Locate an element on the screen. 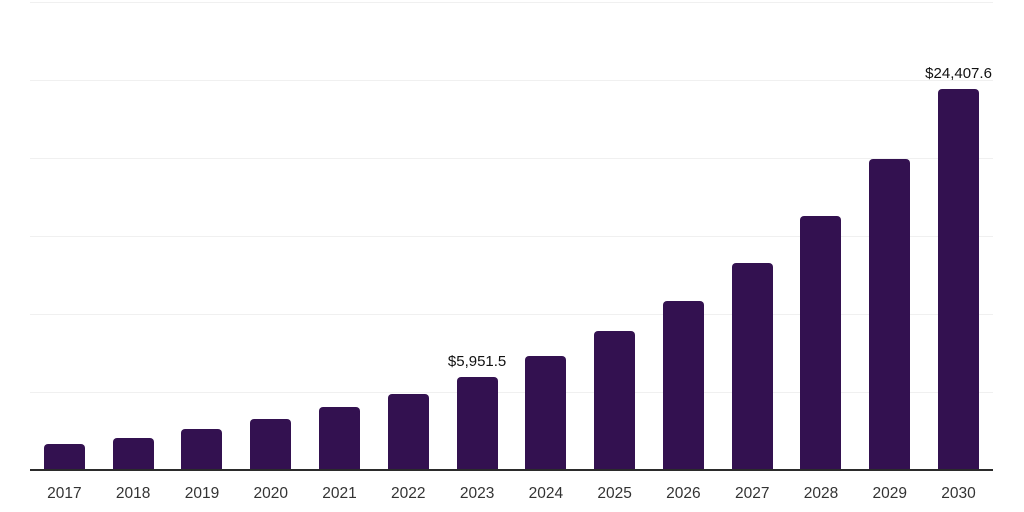  bar-slot-2026 is located at coordinates (683, 236).